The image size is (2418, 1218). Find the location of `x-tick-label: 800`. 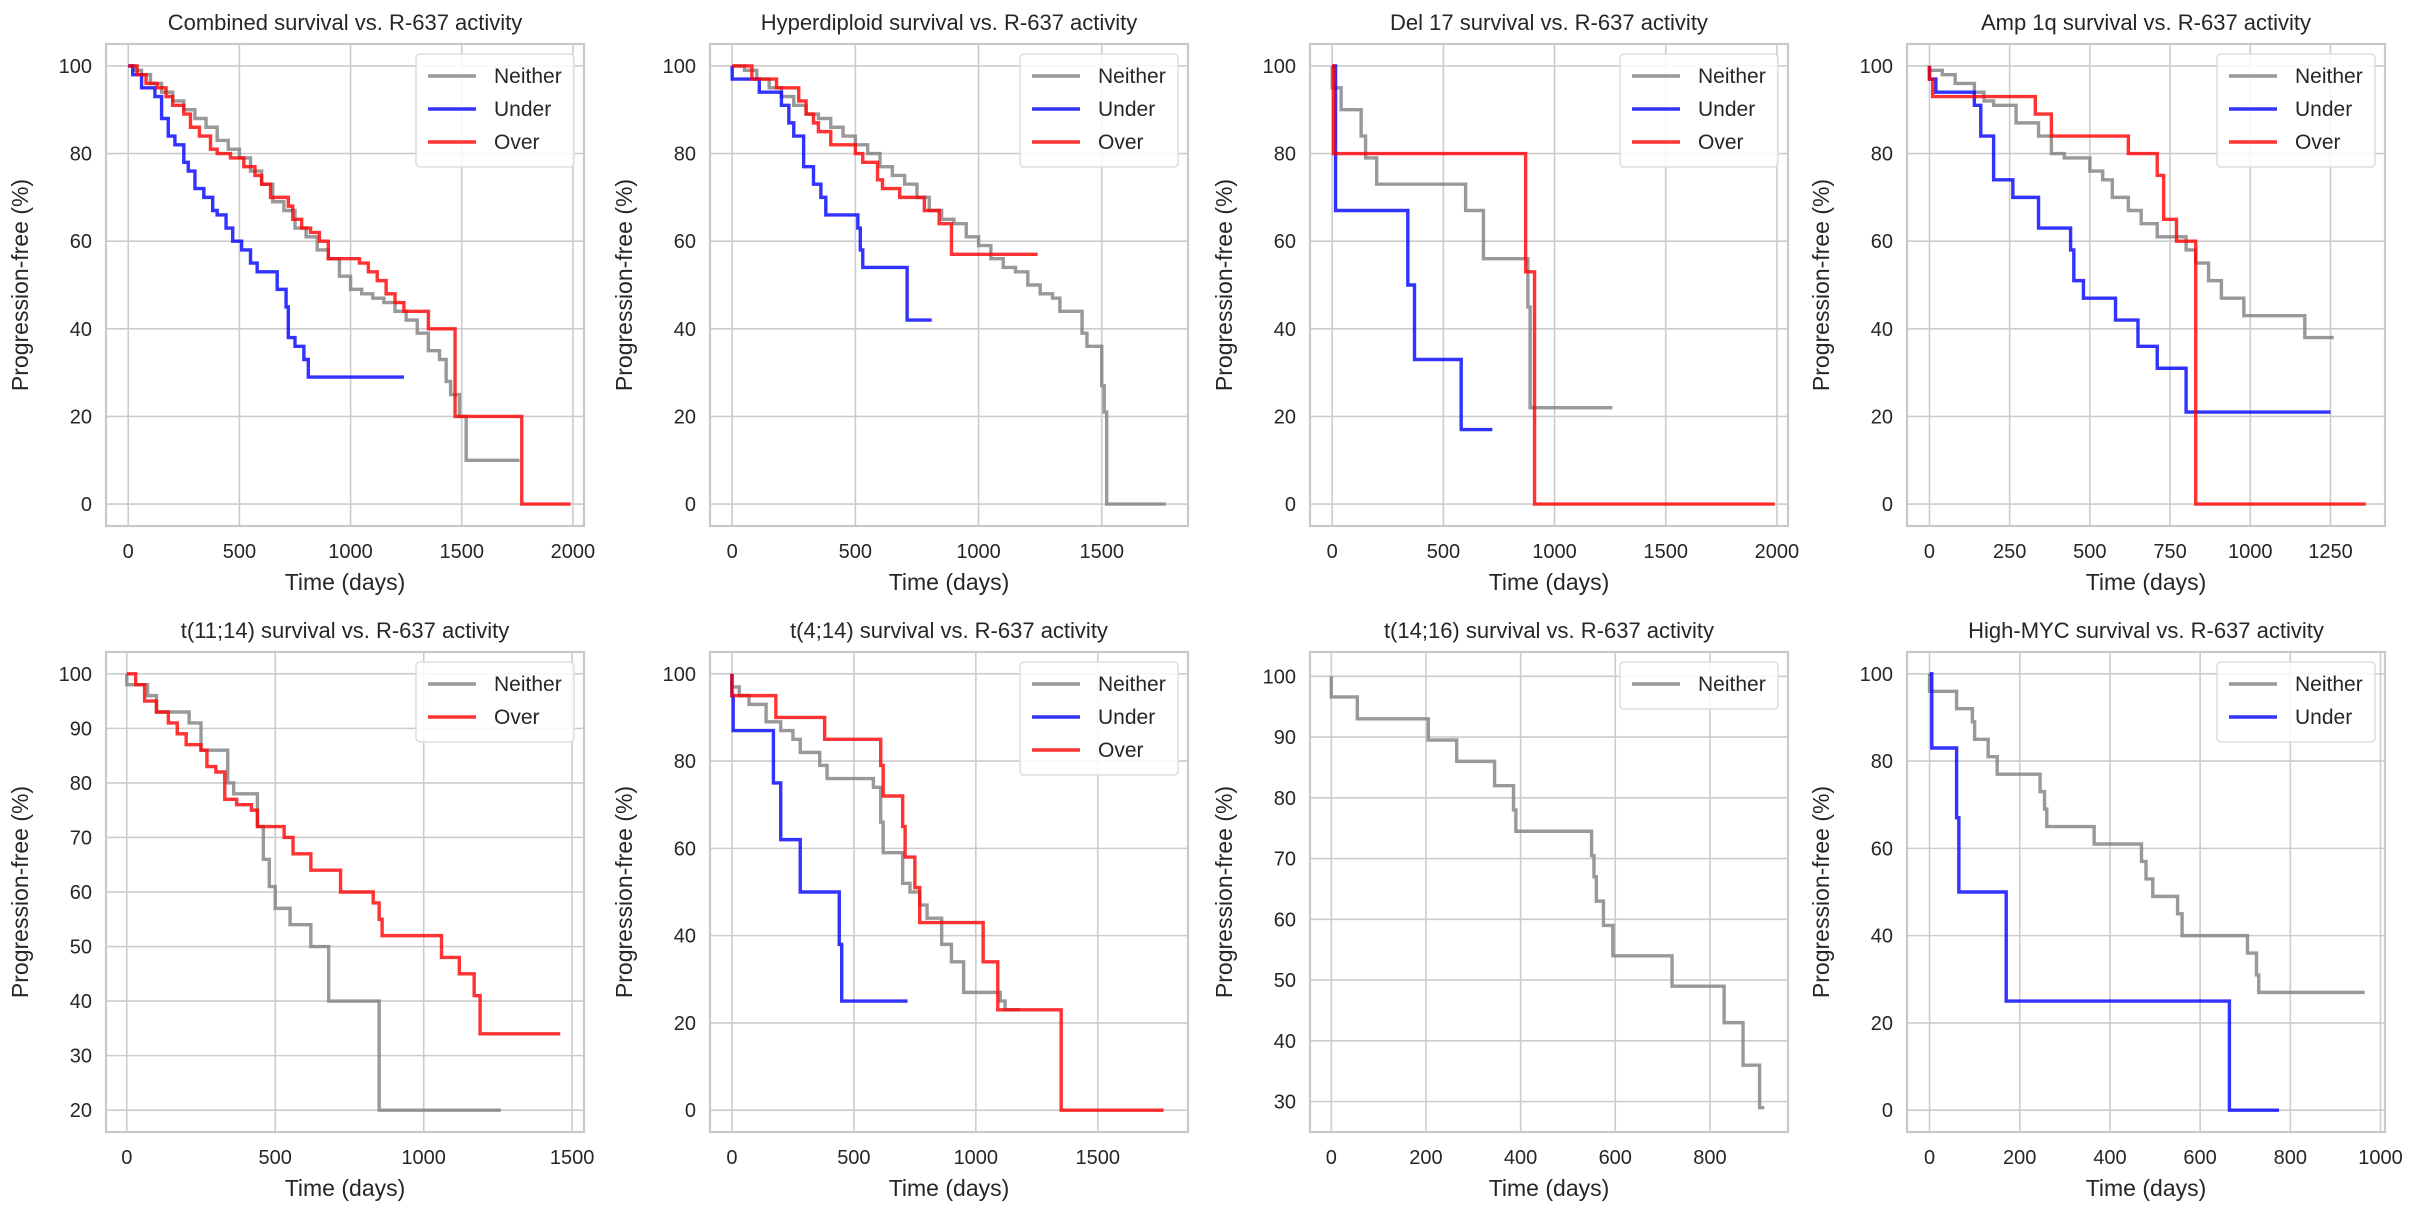

x-tick-label: 800 is located at coordinates (1709, 1158).